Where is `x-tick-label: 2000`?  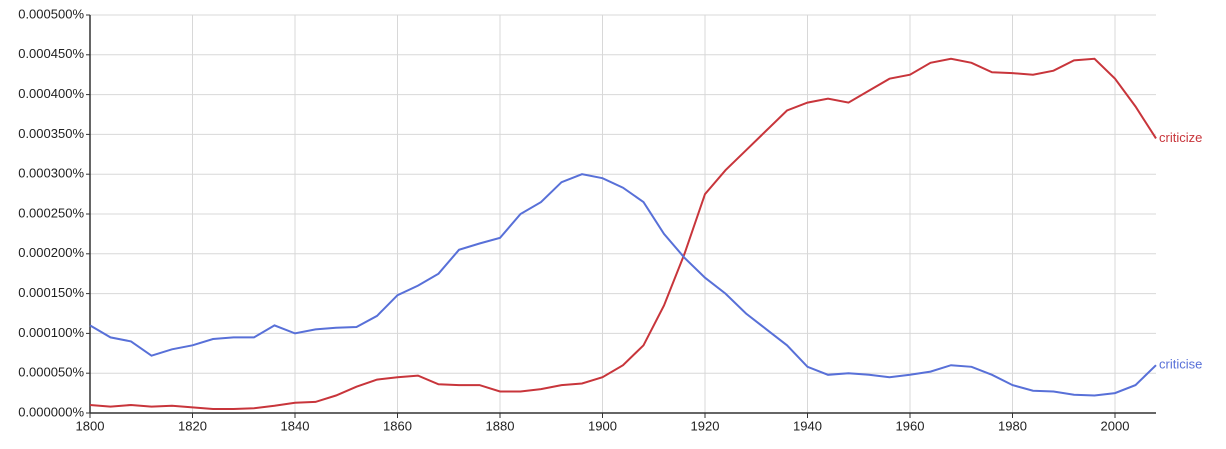 x-tick-label: 2000 is located at coordinates (1115, 425).